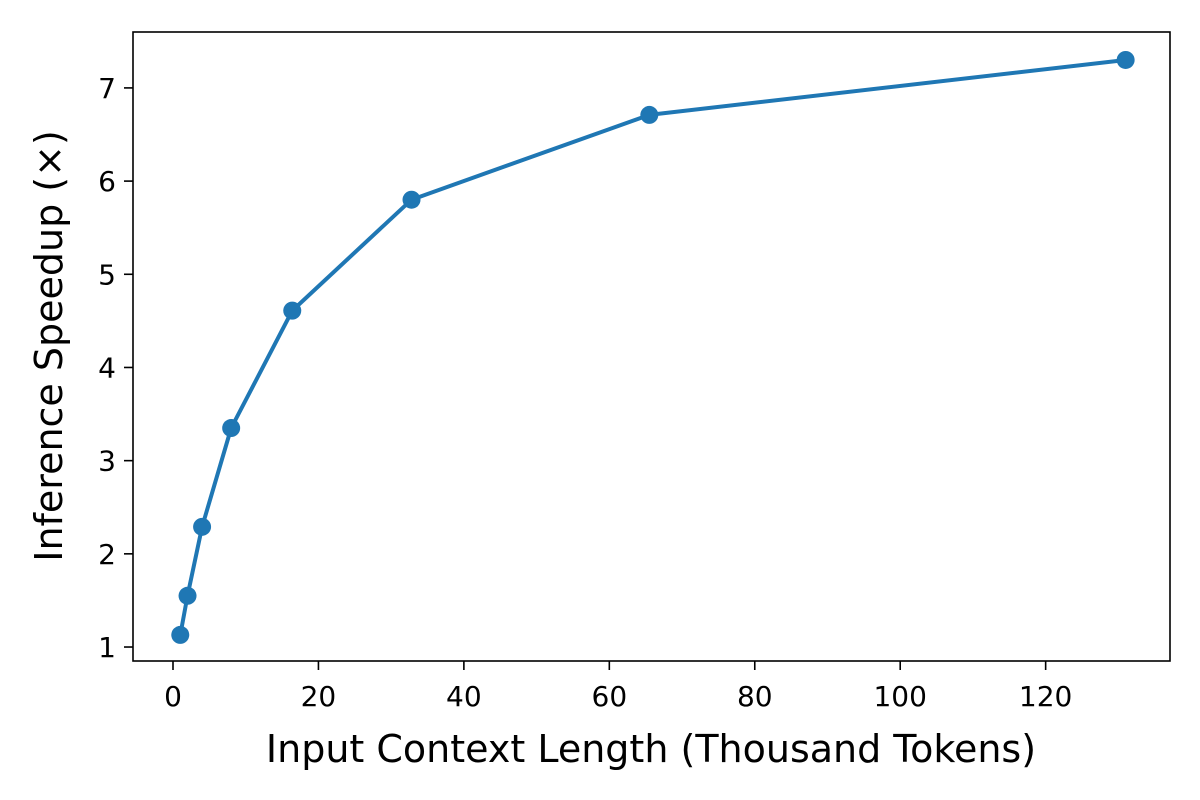  What do you see at coordinates (107, 181) in the screenshot?
I see `y-tick-label: 6` at bounding box center [107, 181].